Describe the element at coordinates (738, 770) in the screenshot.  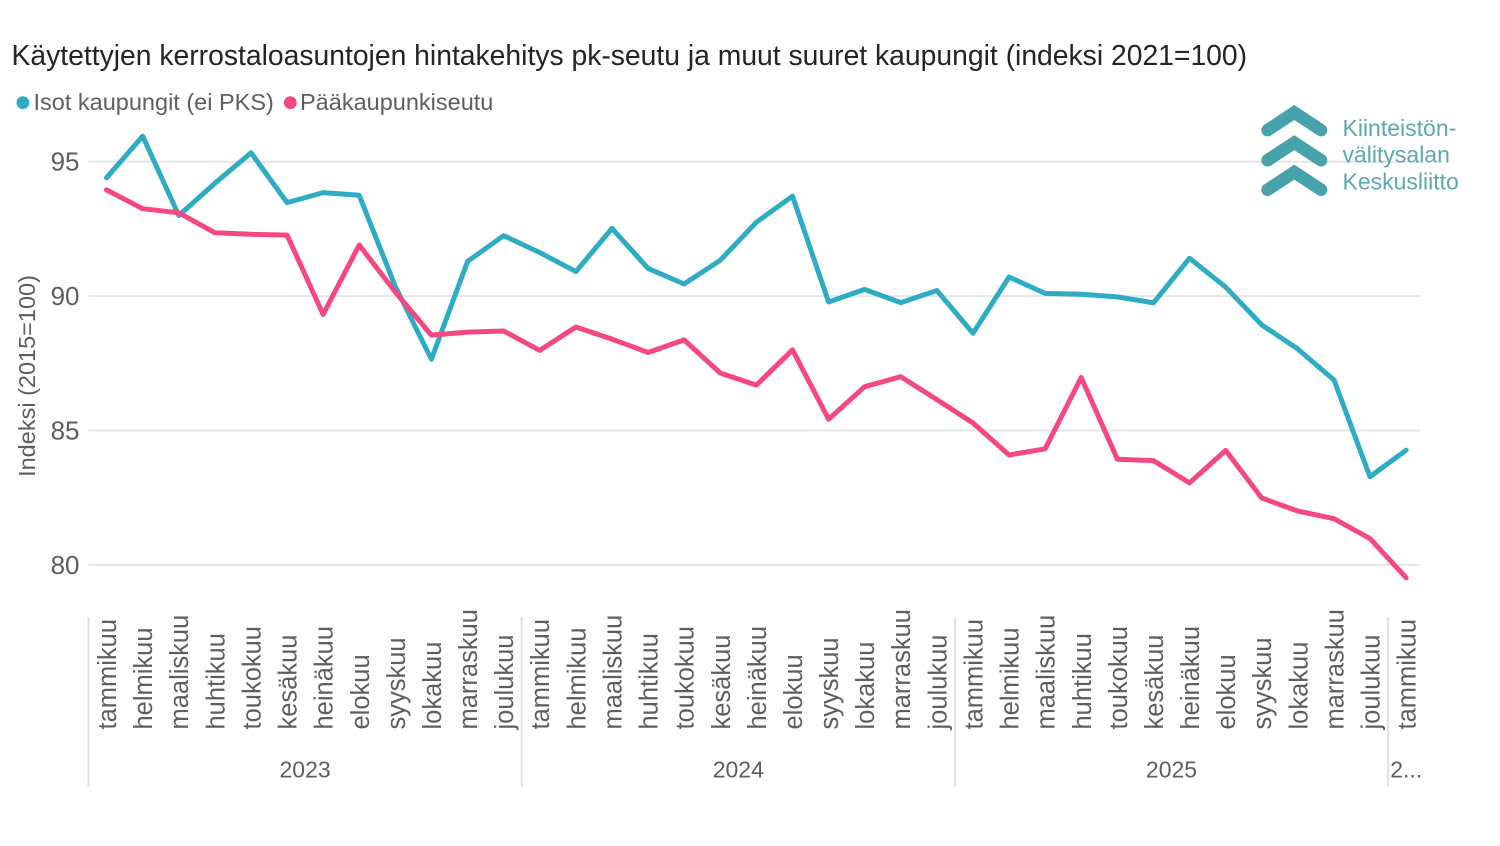
I see `svg-text: 2024` at that location.